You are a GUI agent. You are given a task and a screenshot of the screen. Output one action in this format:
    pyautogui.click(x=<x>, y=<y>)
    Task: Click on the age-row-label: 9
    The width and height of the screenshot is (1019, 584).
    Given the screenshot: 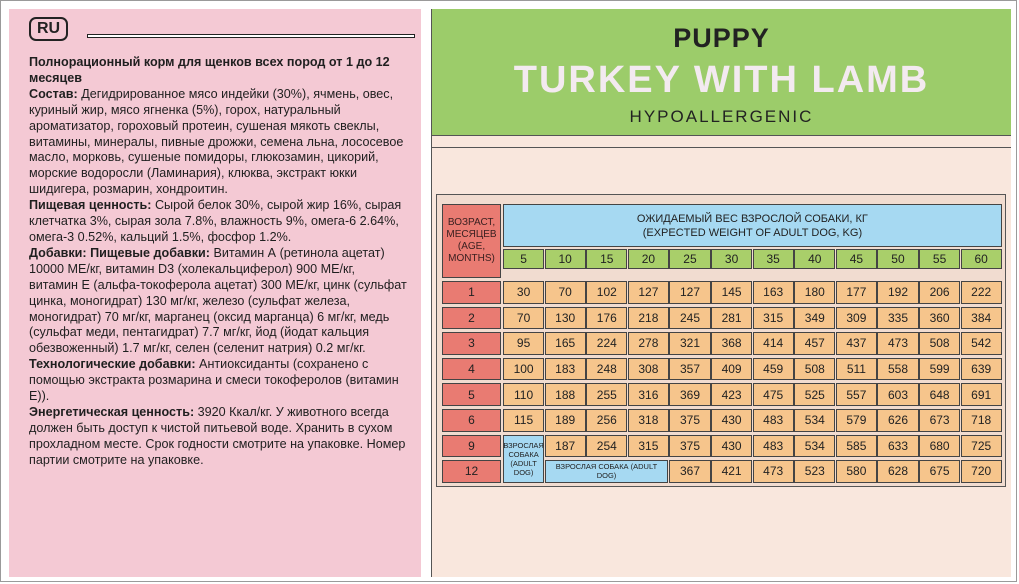 What is the action you would take?
    pyautogui.click(x=471, y=446)
    